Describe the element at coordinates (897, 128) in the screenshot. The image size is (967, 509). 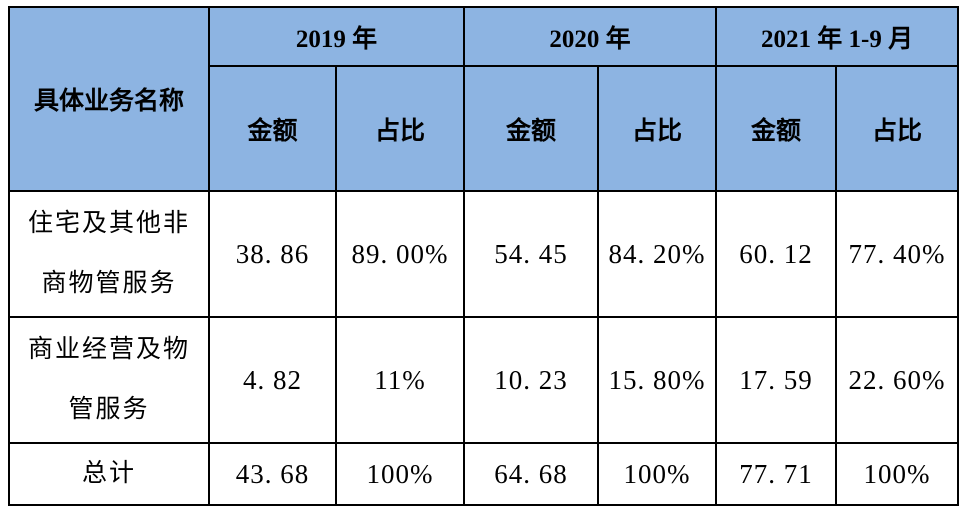
I see `header-cell-ratio-2021: 占比` at that location.